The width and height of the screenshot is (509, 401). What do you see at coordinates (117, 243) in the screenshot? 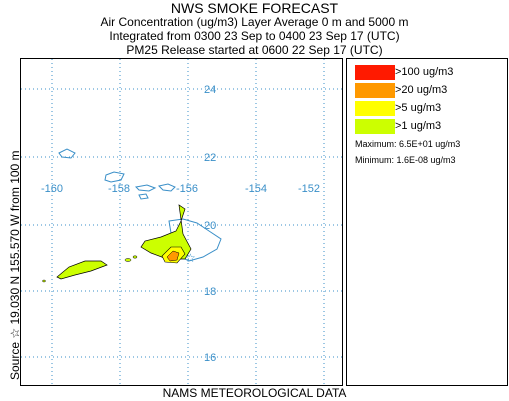
I see `smoke-plume` at bounding box center [117, 243].